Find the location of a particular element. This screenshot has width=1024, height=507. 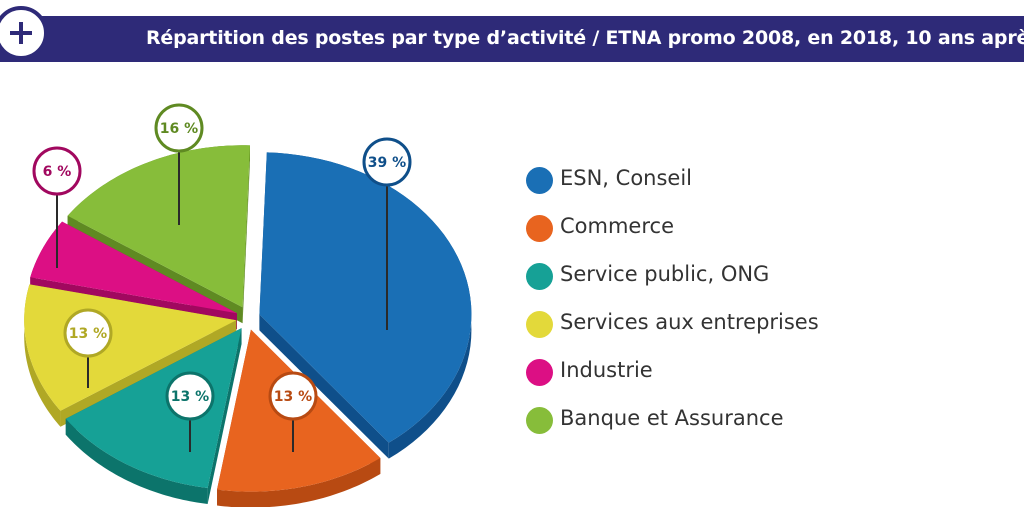

legend-swatch-commerce is located at coordinates (539, 228).